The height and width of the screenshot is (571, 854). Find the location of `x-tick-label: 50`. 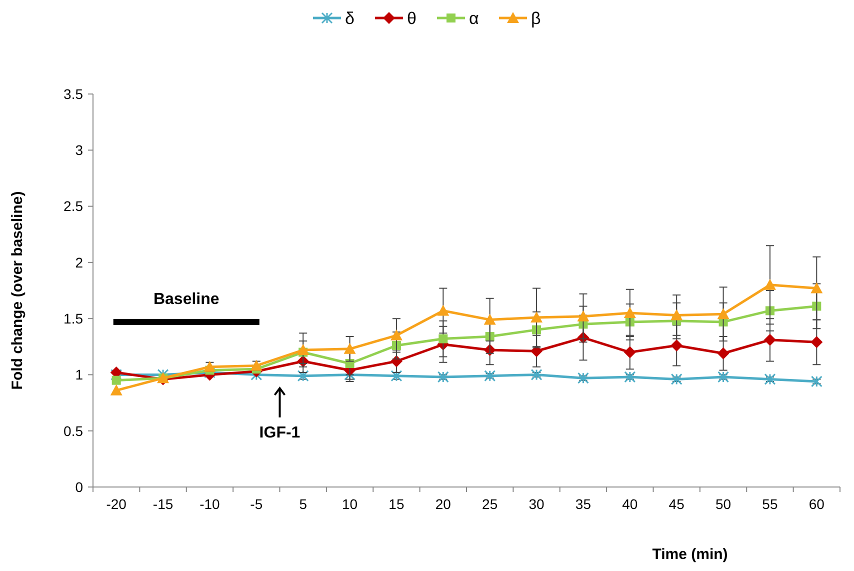

x-tick-label: 50 is located at coordinates (723, 504).